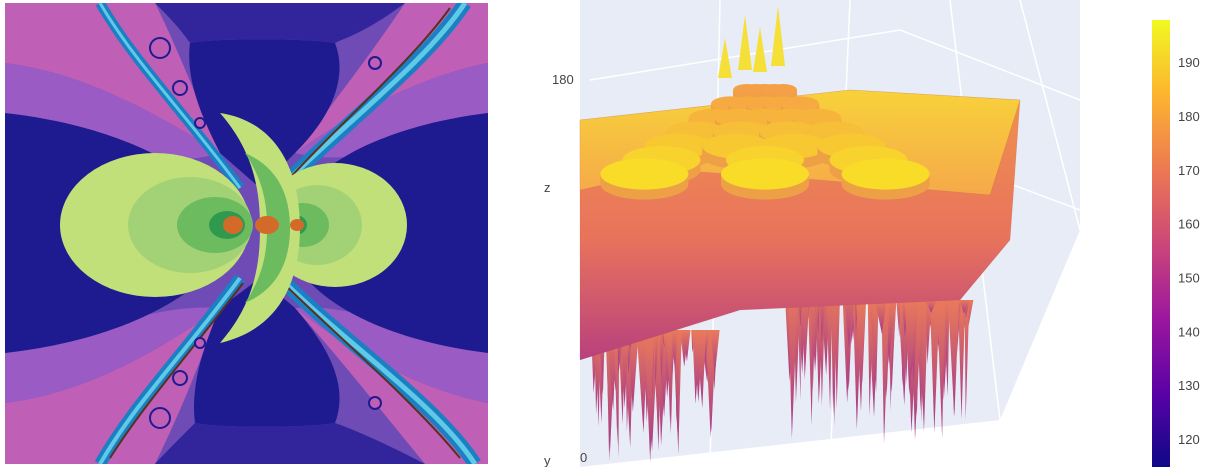  Describe the element at coordinates (547, 460) in the screenshot. I see `y-axis-label: y` at that location.